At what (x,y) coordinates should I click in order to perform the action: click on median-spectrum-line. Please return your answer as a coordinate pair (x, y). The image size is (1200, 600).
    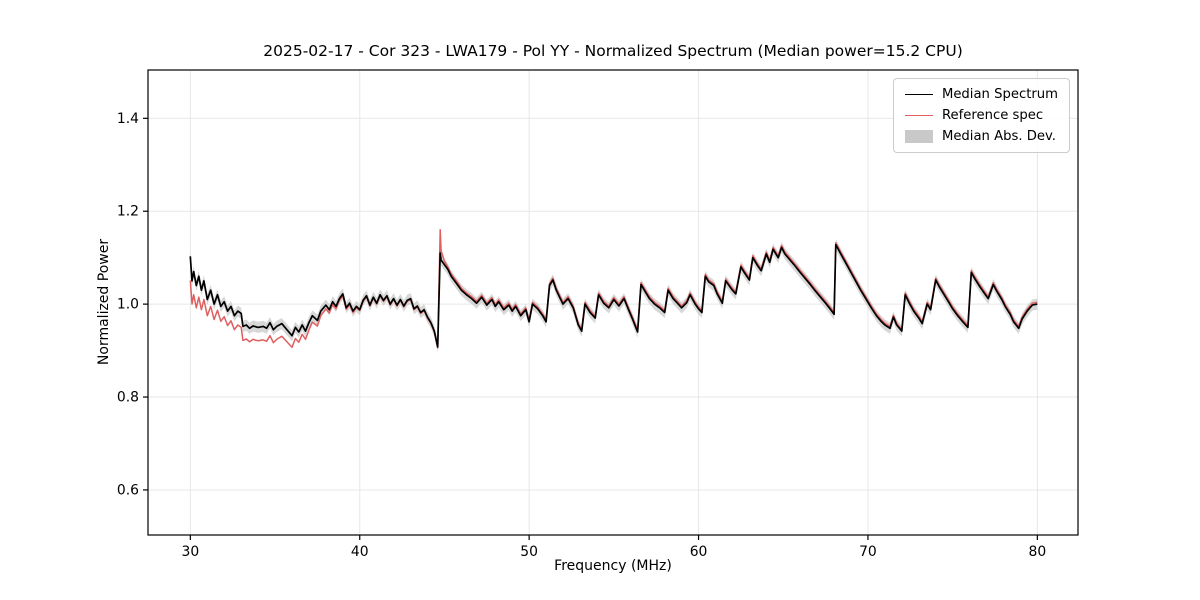
    Looking at the image, I should click on (613, 295).